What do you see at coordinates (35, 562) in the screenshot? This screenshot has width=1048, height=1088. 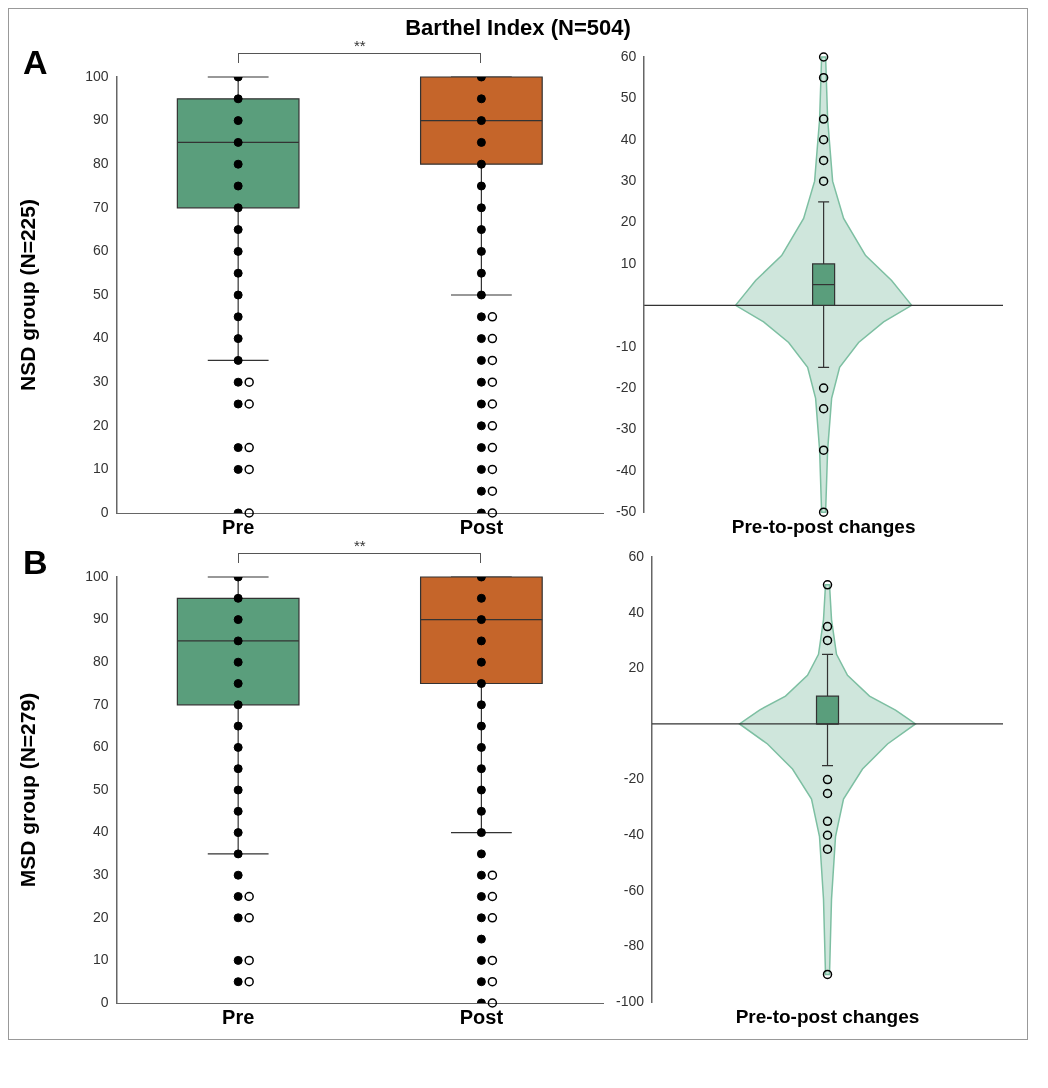 I see `text: B` at bounding box center [35, 562].